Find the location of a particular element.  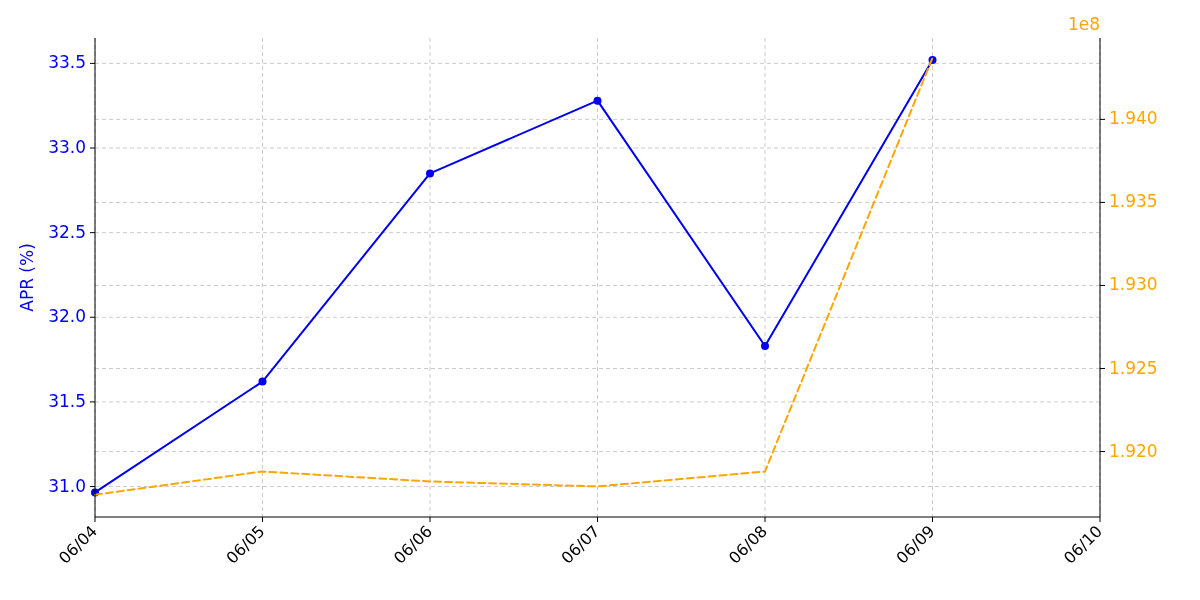

y2-tick-label: 1.920 is located at coordinates (1133, 450).